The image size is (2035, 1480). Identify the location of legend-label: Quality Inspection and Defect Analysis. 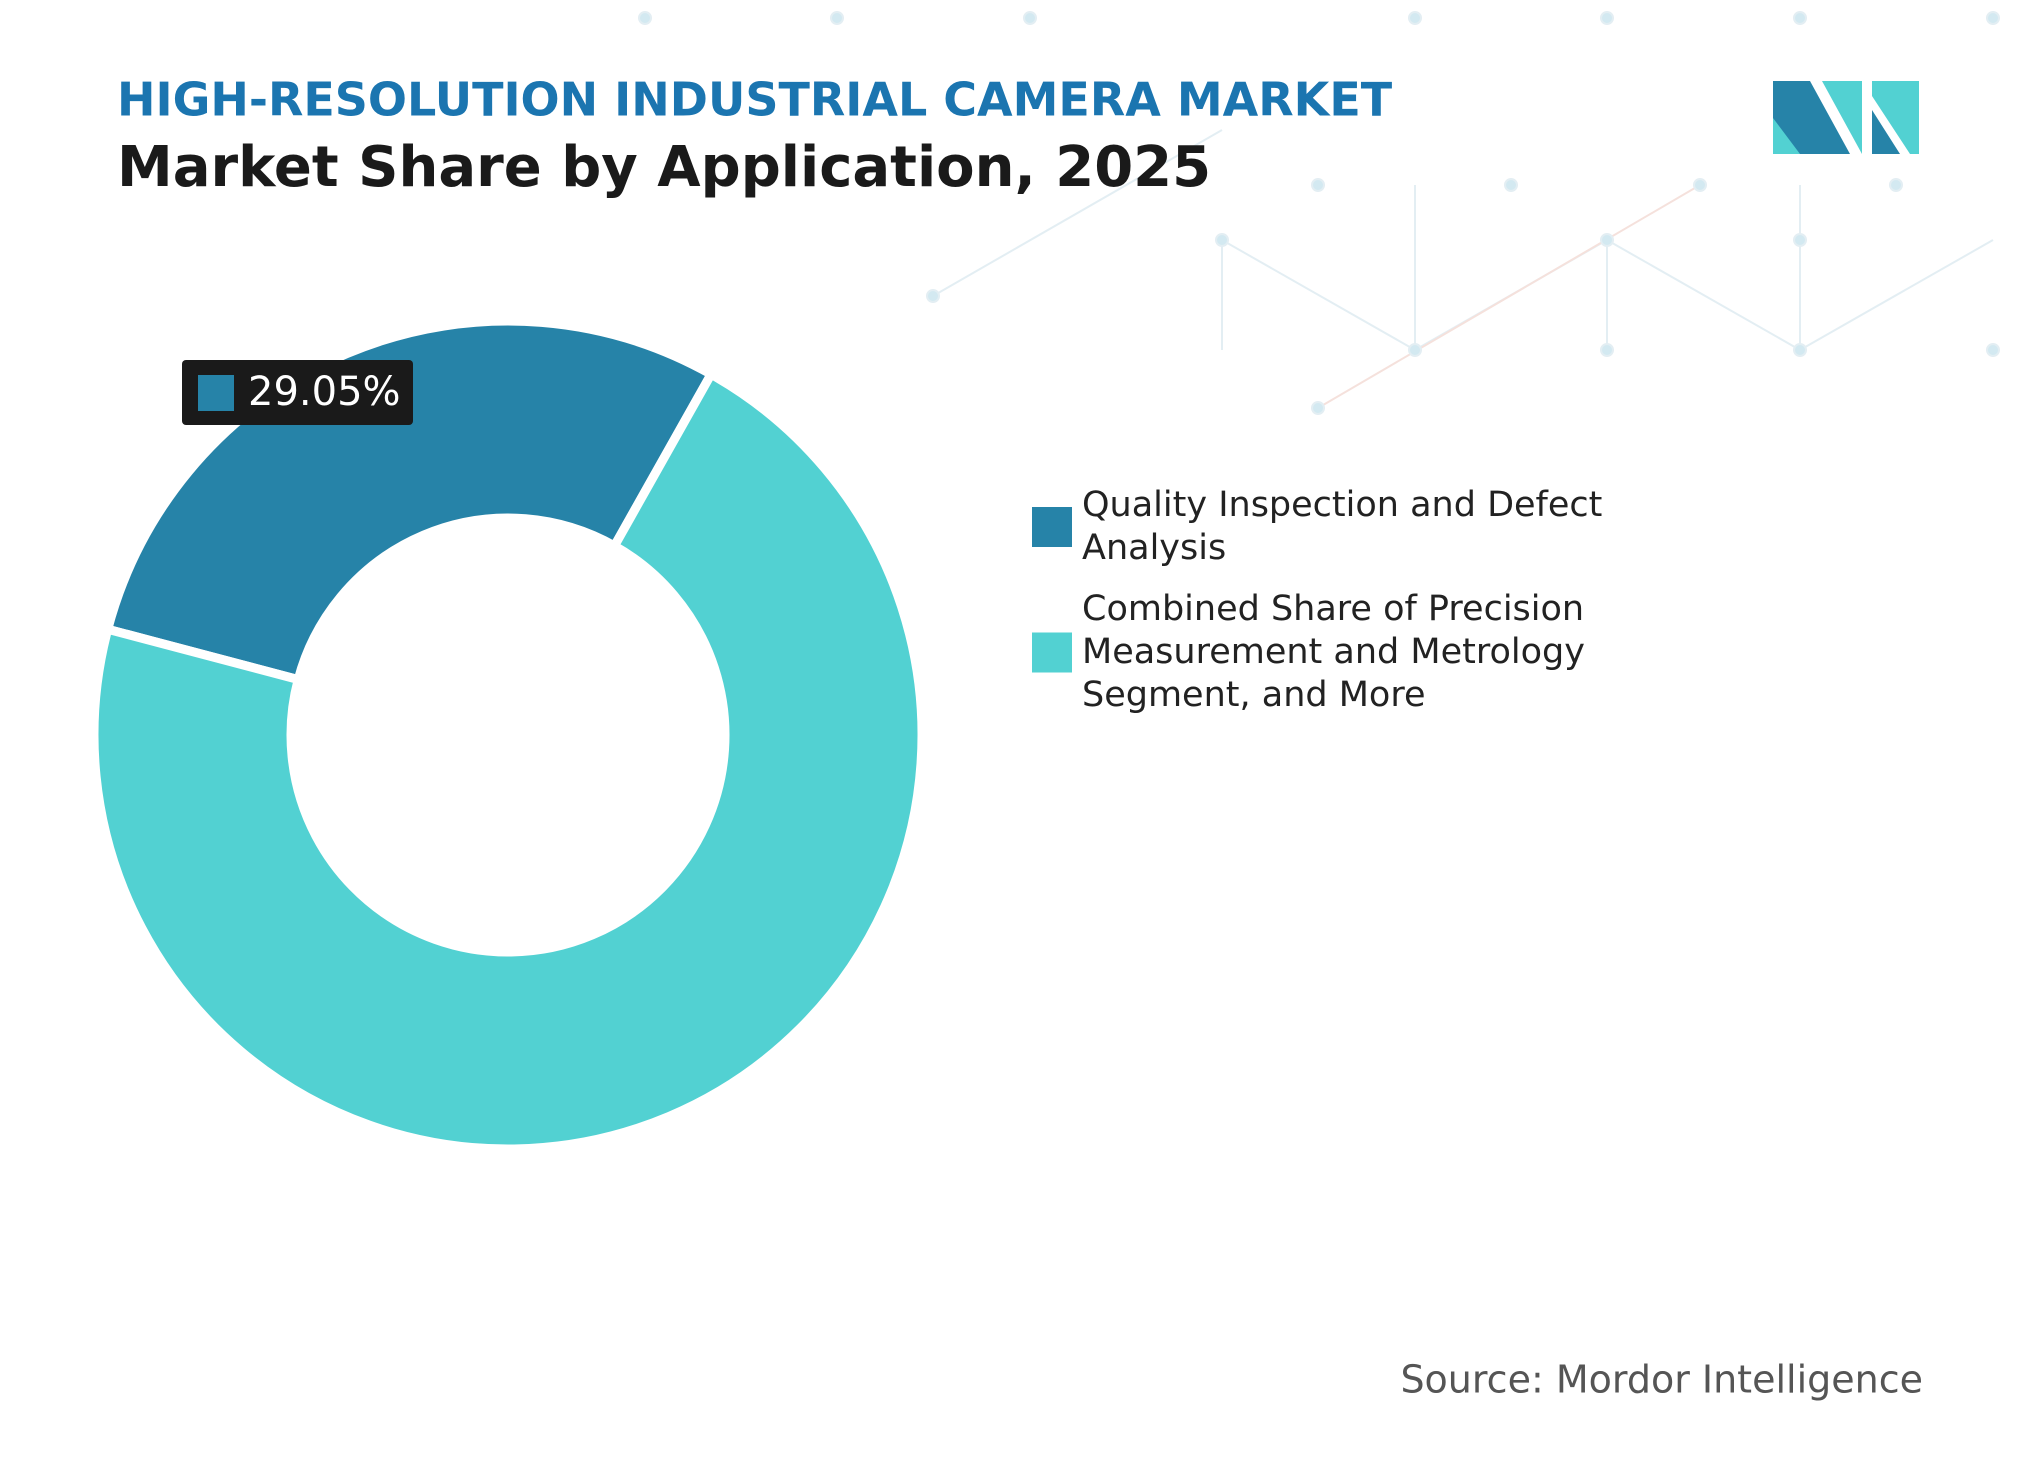
(1342, 526).